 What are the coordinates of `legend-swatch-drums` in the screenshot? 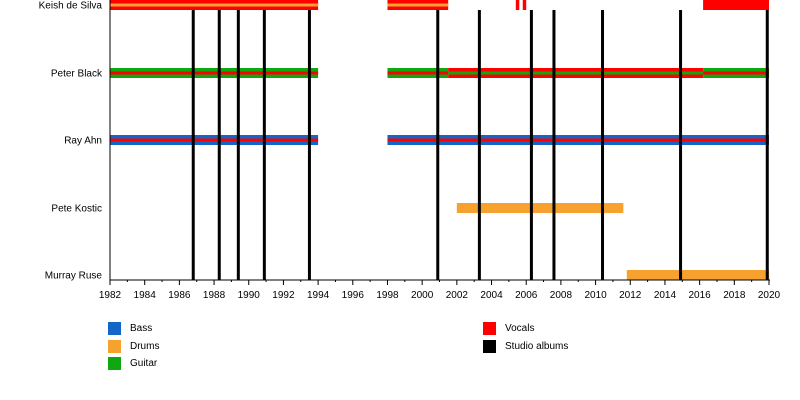 It's located at (114, 346).